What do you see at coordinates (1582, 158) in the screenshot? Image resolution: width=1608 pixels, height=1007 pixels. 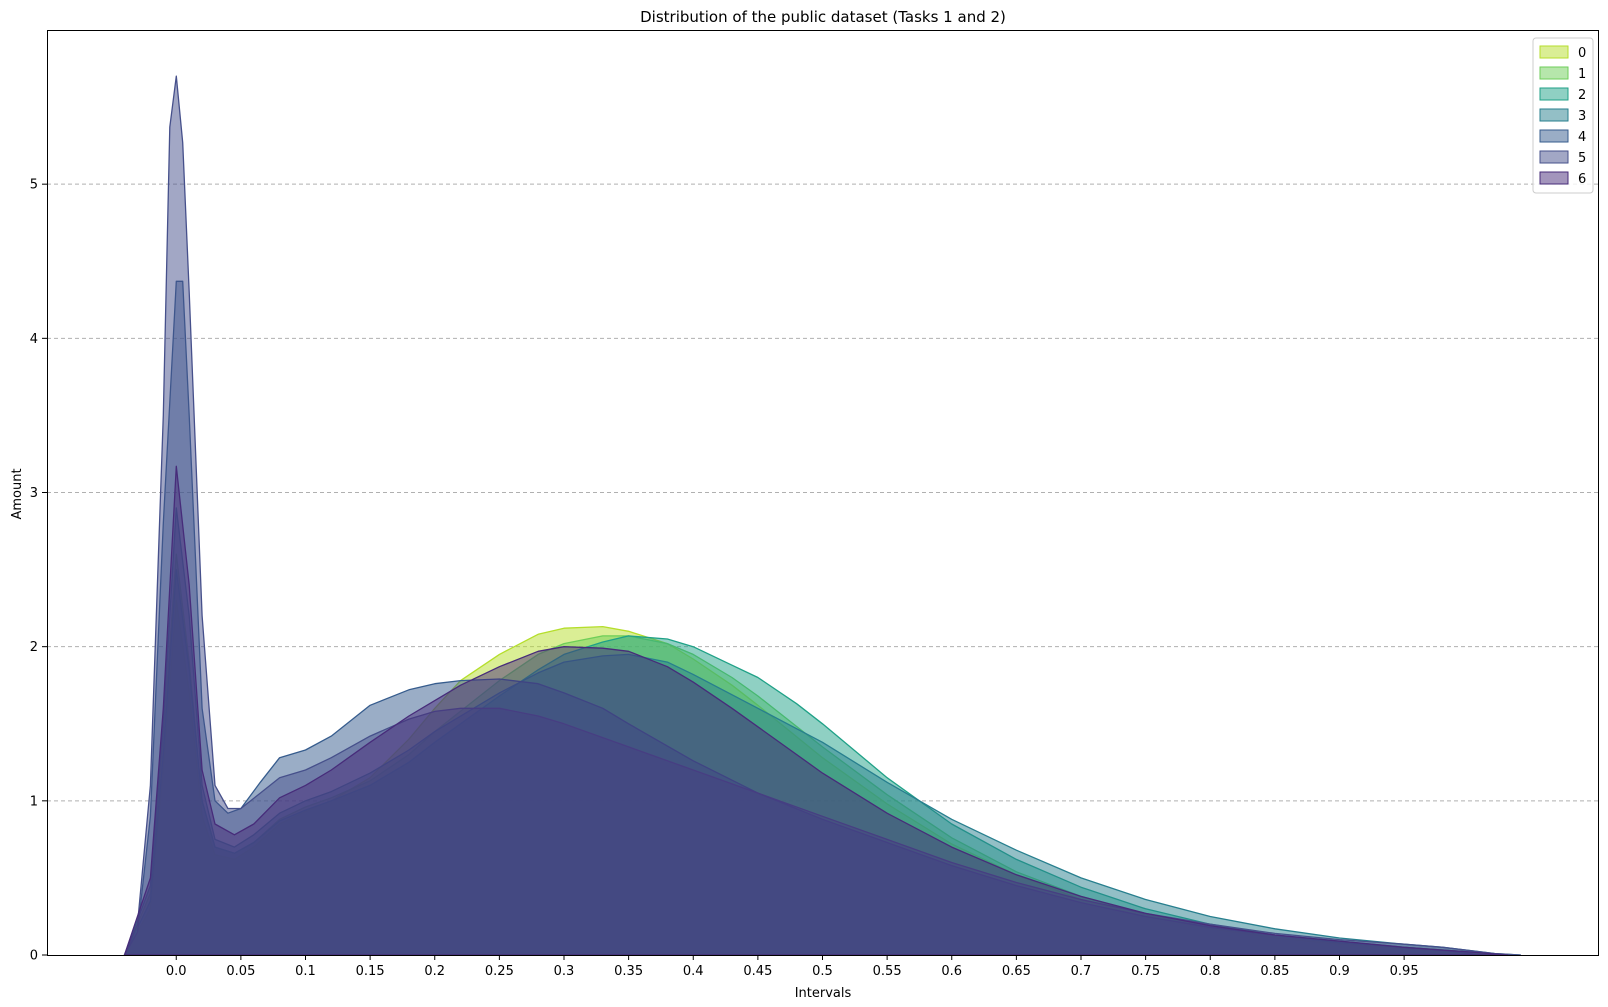 I see `legend-label: 5` at bounding box center [1582, 158].